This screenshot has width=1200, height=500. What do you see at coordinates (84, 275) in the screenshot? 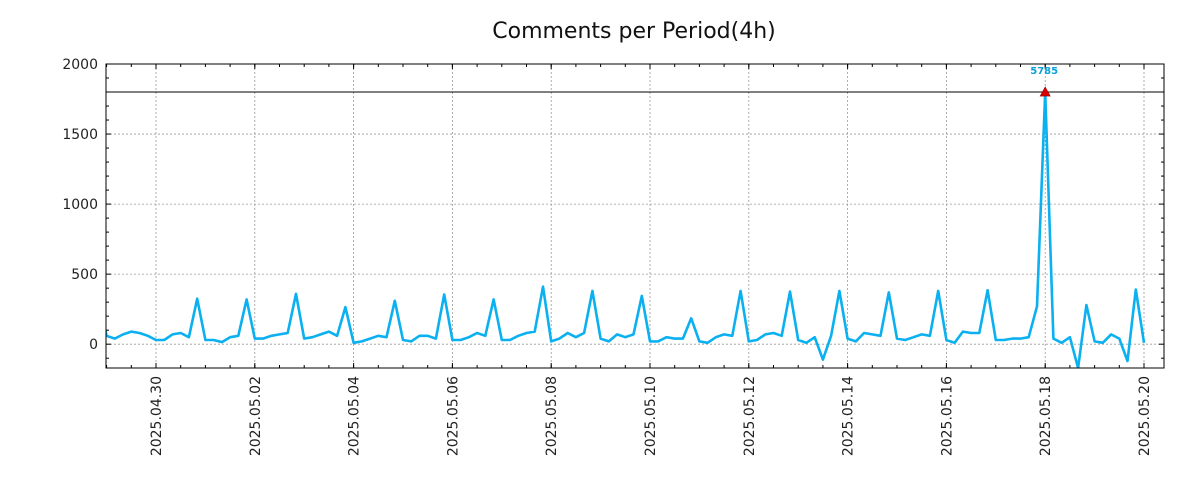
I see `y-tick-label: 500` at bounding box center [84, 275].